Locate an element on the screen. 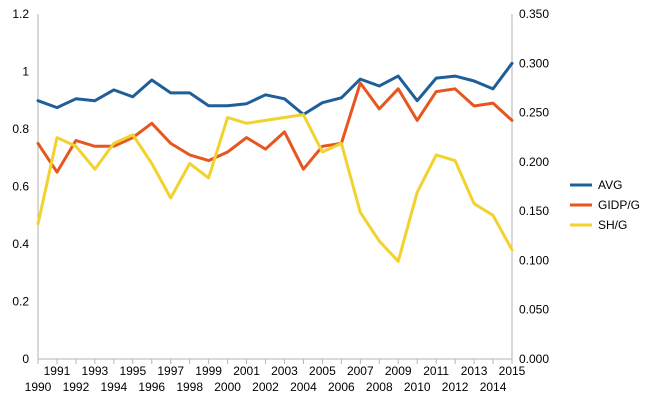 The width and height of the screenshot is (650, 403). x-tick-label: 2005 is located at coordinates (322, 371).